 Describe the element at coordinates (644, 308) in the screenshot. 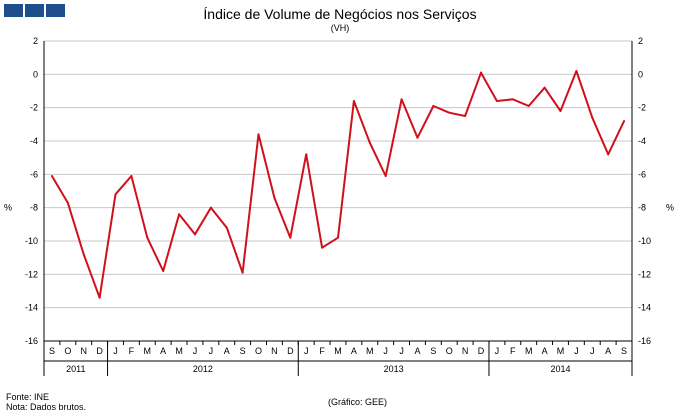

I see `y-tick-label-right: -14` at that location.